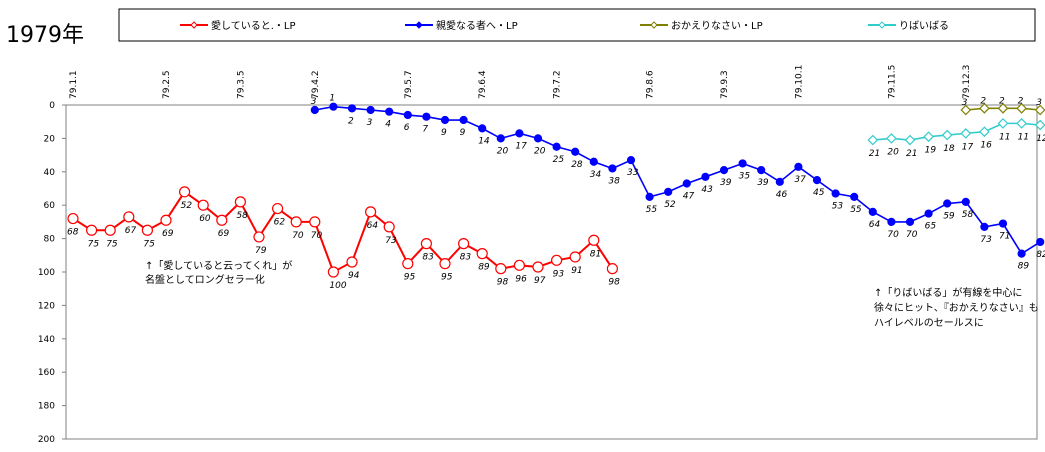 The width and height of the screenshot is (1045, 452). What do you see at coordinates (241, 84) in the screenshot?
I see `date-tick-label: 79.3.5` at bounding box center [241, 84].